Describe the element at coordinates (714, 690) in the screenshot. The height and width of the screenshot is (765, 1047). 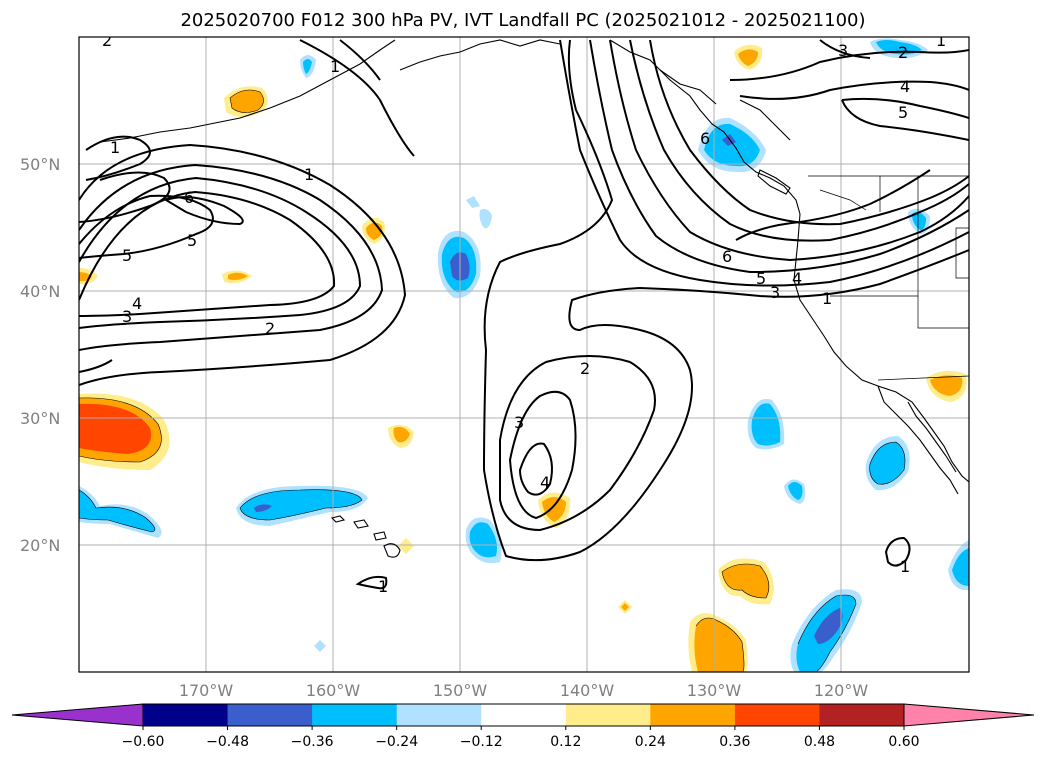
I see `lon-tick-label: 130°W` at that location.